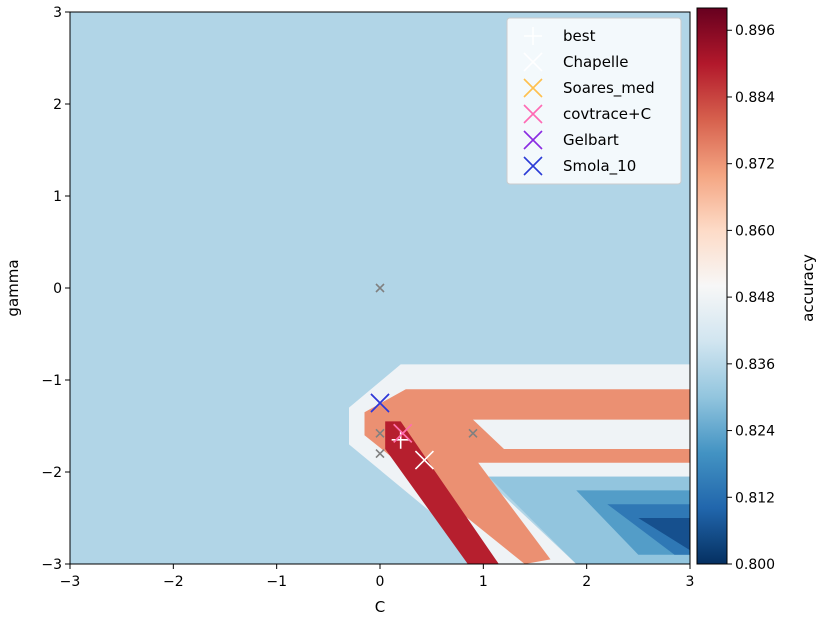 The image size is (830, 627). What do you see at coordinates (276, 582) in the screenshot?
I see `x-tick-label: −1` at bounding box center [276, 582].